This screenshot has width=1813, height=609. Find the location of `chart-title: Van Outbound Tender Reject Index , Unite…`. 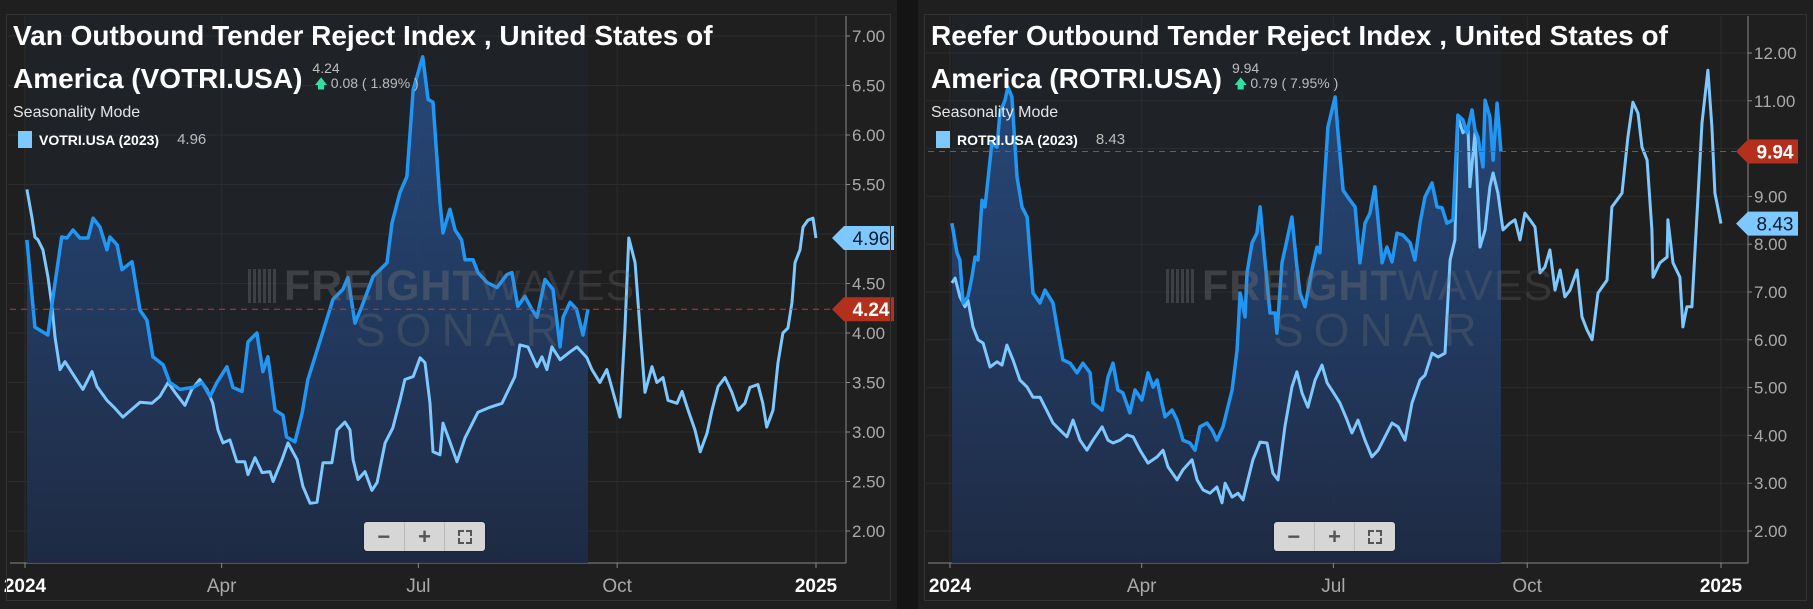

chart-title: Van Outbound Tender Reject Index , Unite… is located at coordinates (363, 57).